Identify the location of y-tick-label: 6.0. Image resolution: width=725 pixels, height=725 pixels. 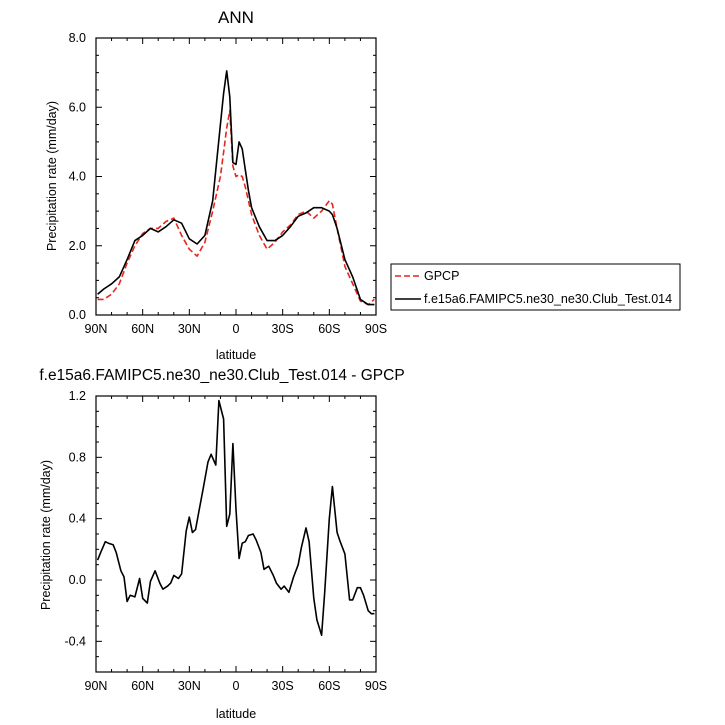
(77, 107).